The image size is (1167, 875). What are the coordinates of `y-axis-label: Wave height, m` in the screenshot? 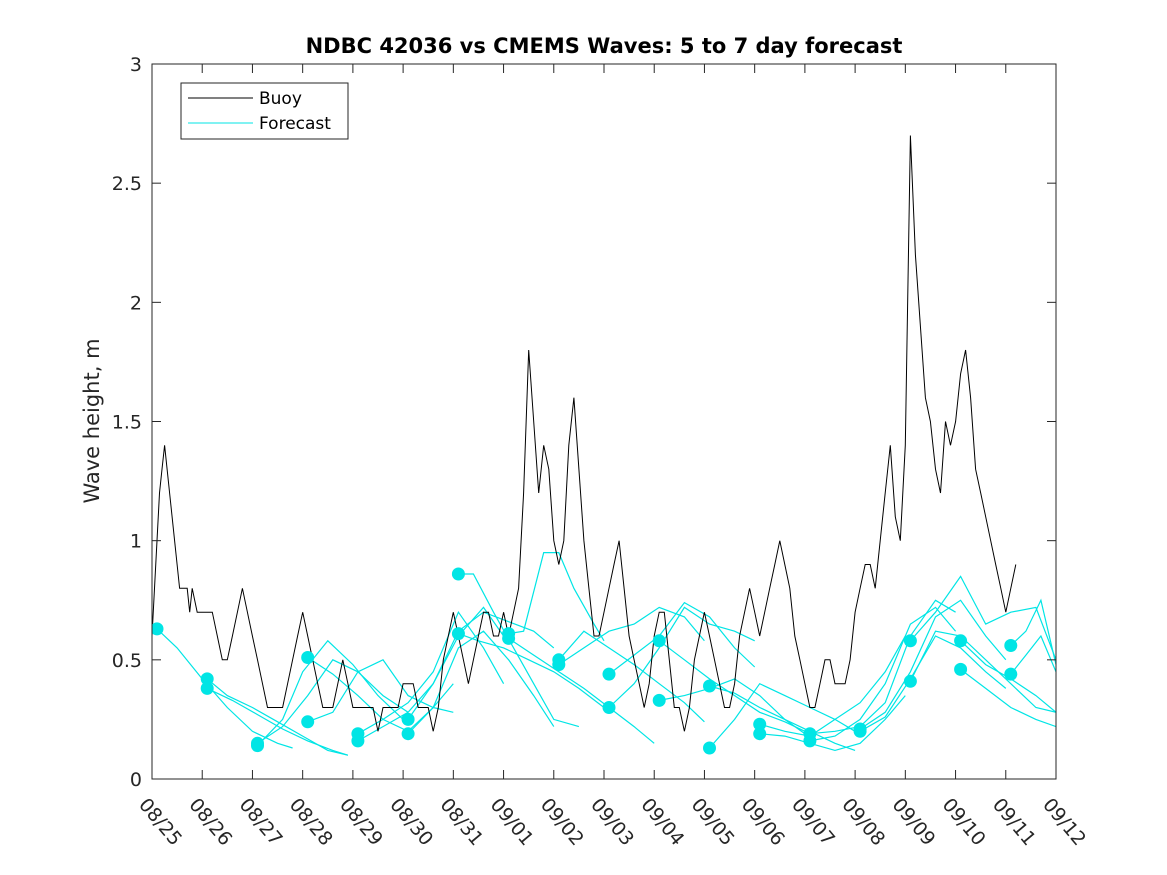 It's located at (92, 420).